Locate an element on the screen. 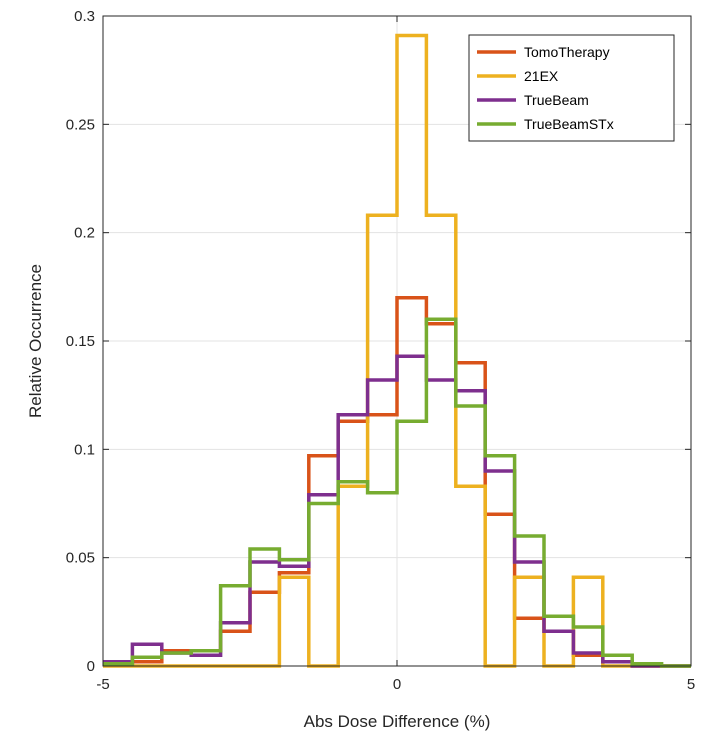 Image resolution: width=702 pixels, height=738 pixels. legend-label-truebeamstx: TrueBeamSTx is located at coordinates (569, 124).